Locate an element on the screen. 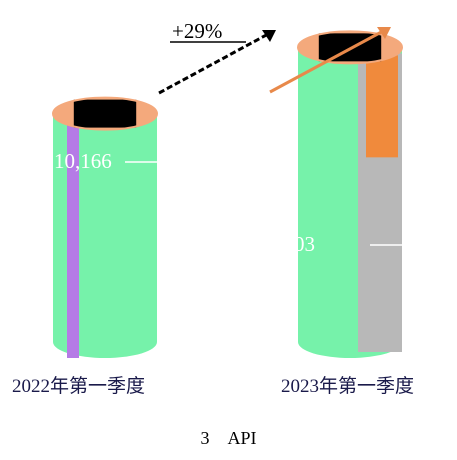  growth-arrow-layer is located at coordinates (274, 61).